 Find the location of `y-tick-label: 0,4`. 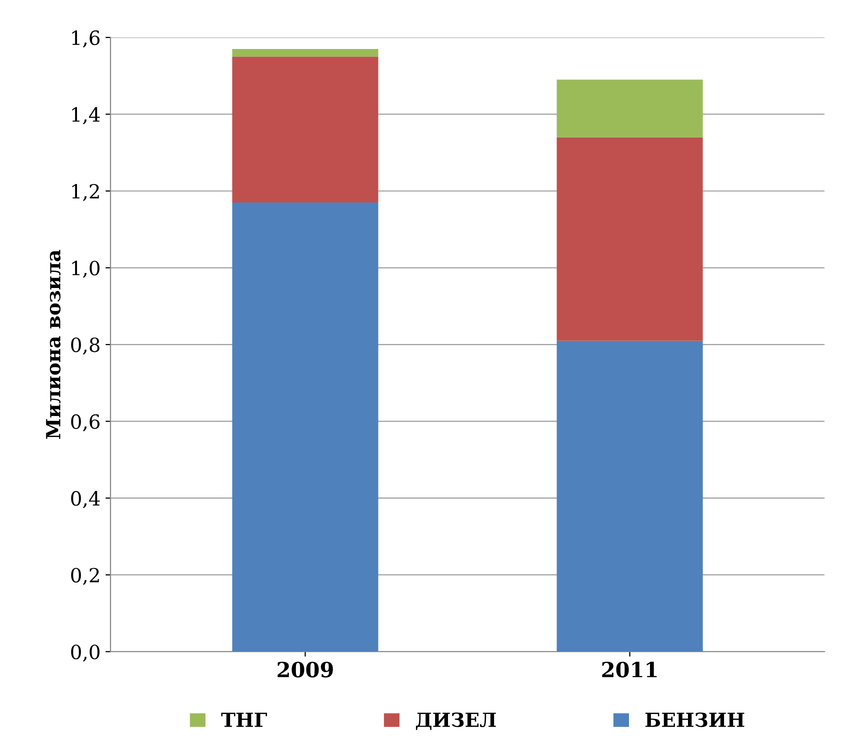

y-tick-label: 0,4 is located at coordinates (85, 499).